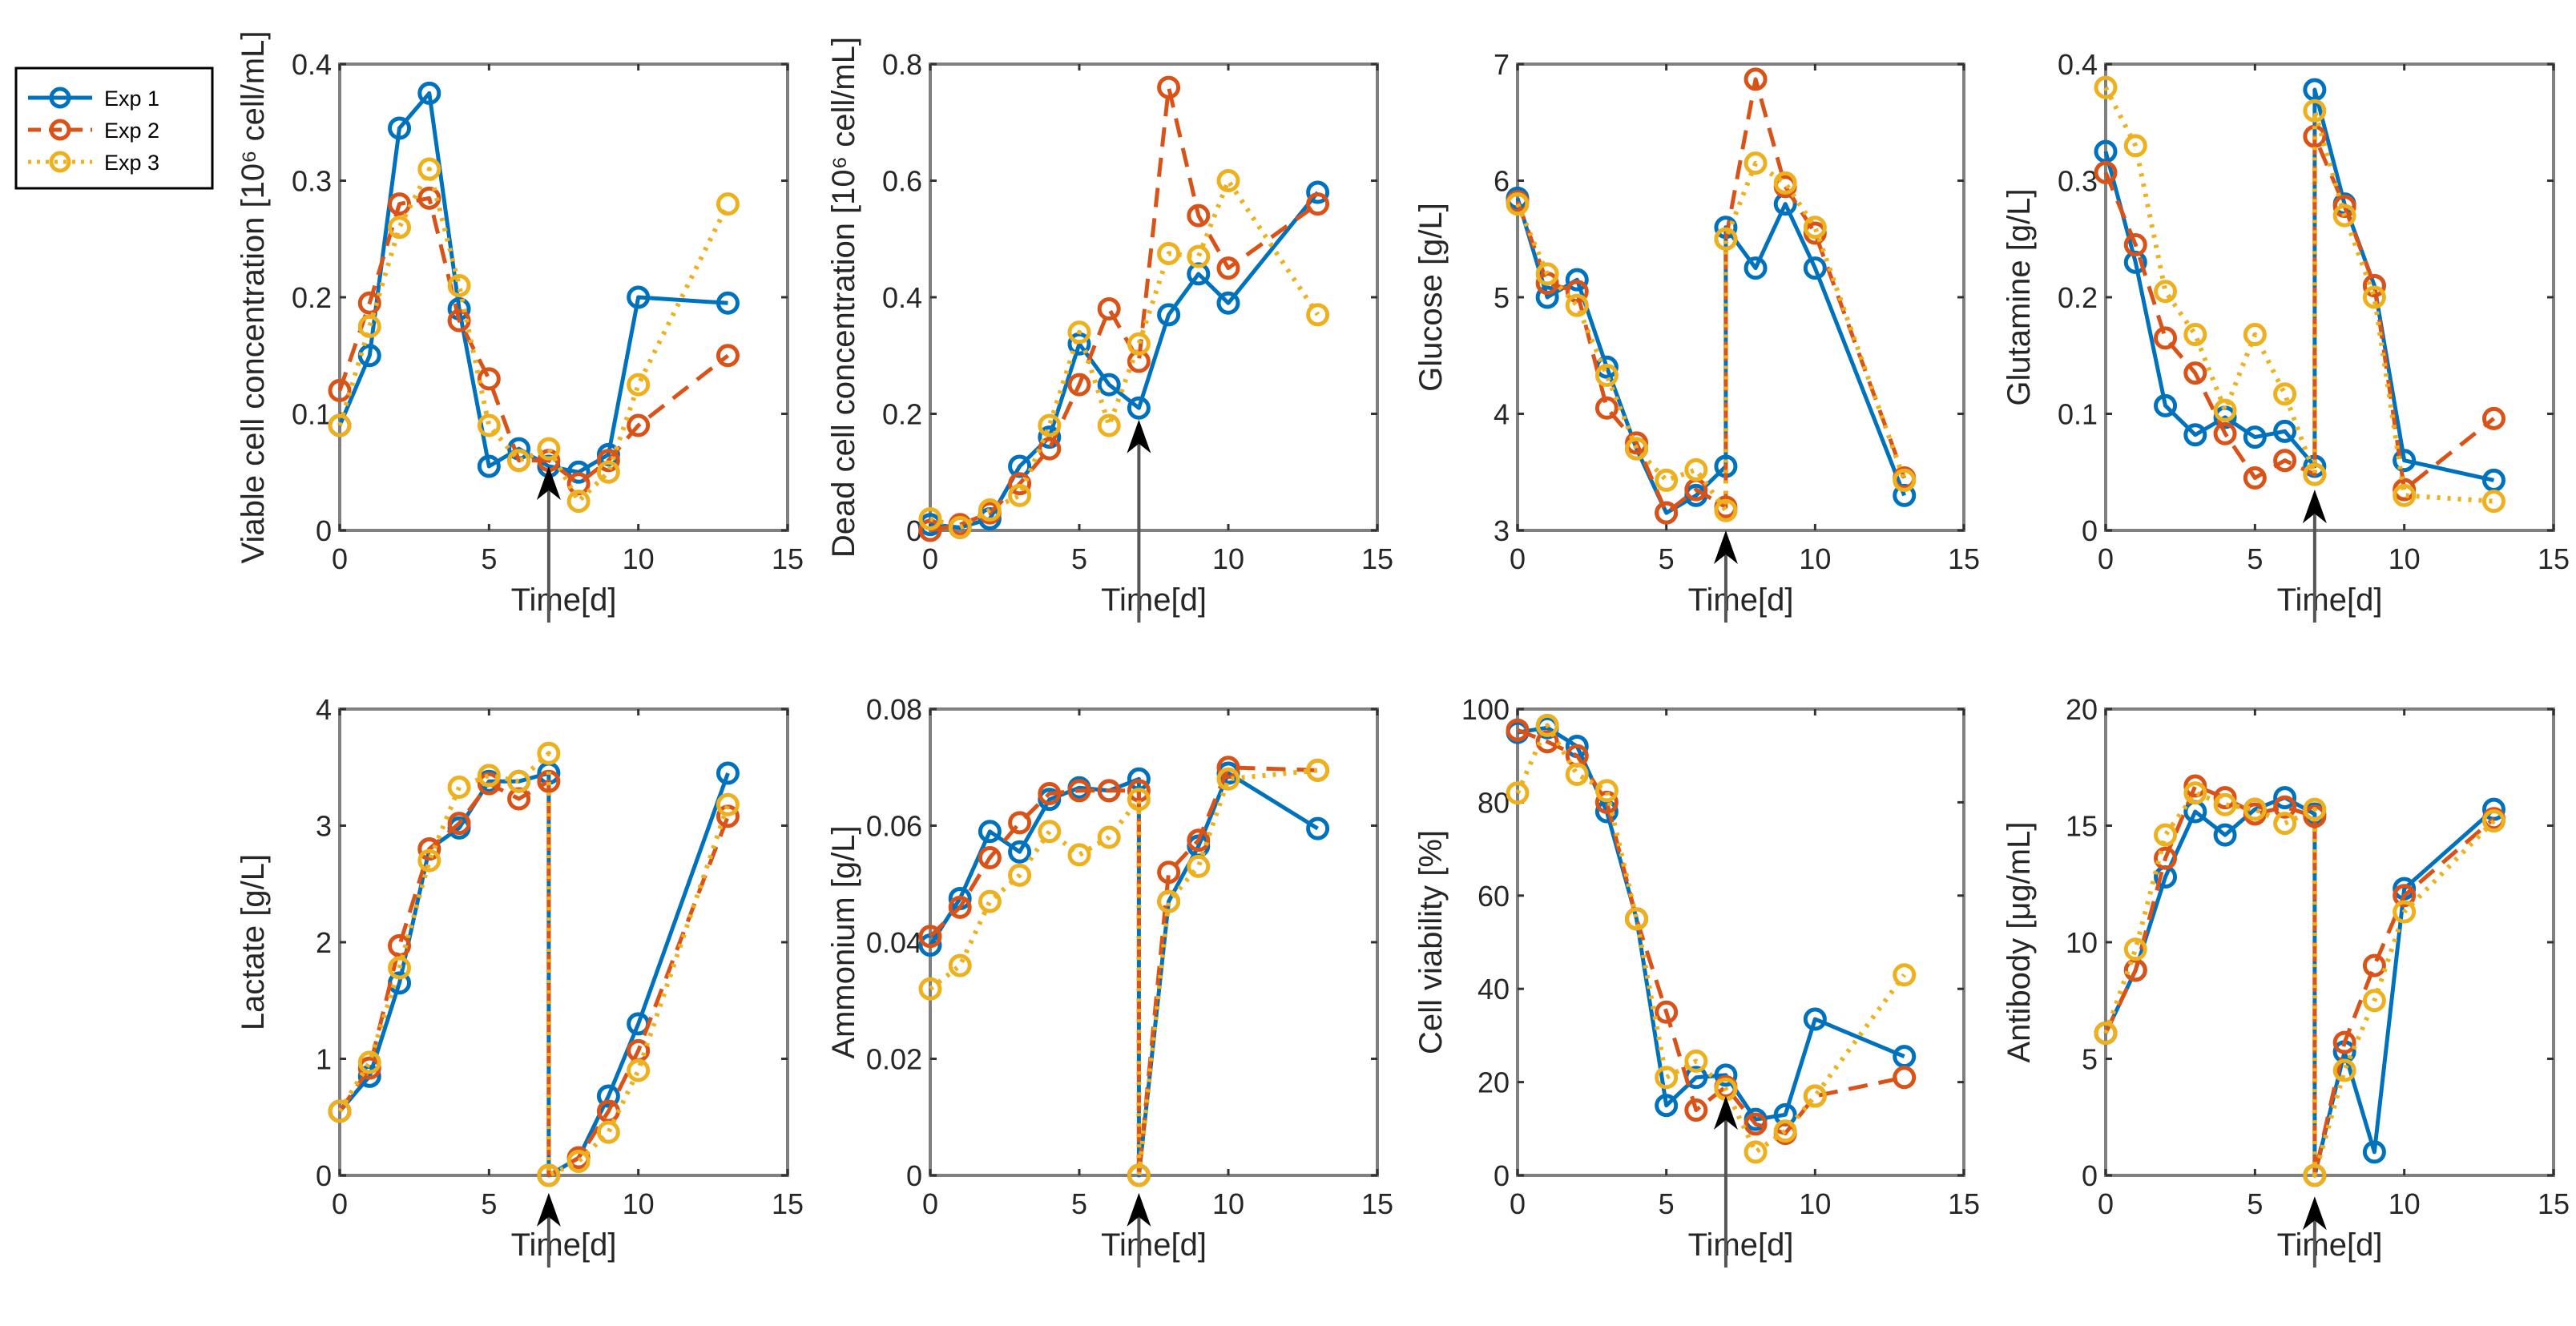 This screenshot has height=1326, width=2576. Describe the element at coordinates (312, 181) in the screenshot. I see `y-tick-label: 0.3` at that location.